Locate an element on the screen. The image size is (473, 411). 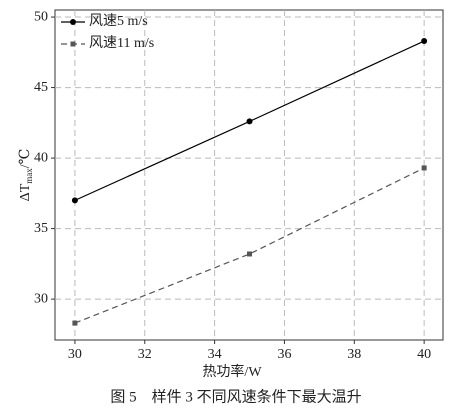
y-tick-label: 50 is located at coordinates (41, 16).